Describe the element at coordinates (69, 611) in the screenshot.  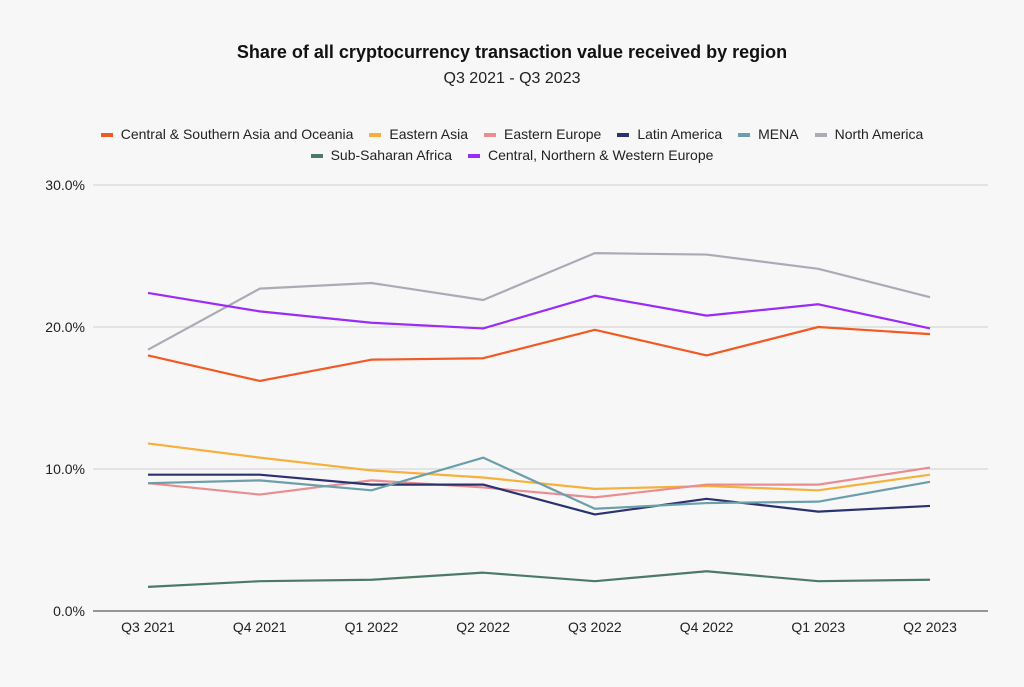
I see `y-tick-label: 0.0%` at that location.